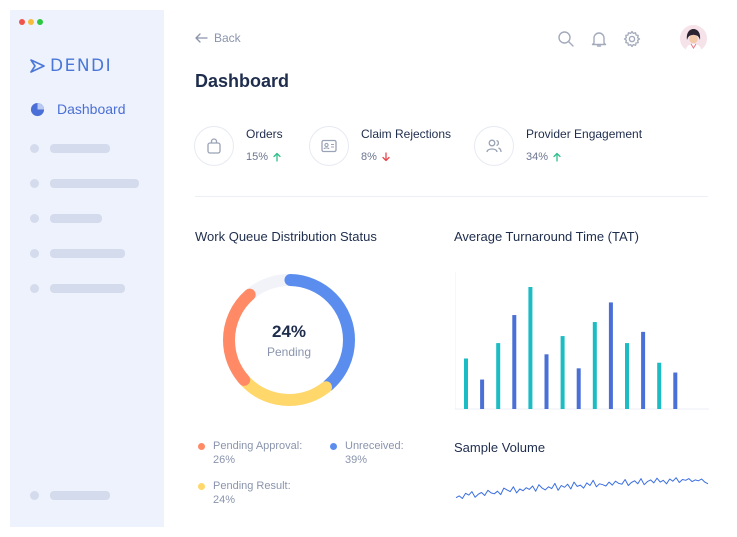  What do you see at coordinates (244, 493) in the screenshot?
I see `legend-item: Pending Result: 24%` at bounding box center [244, 493].